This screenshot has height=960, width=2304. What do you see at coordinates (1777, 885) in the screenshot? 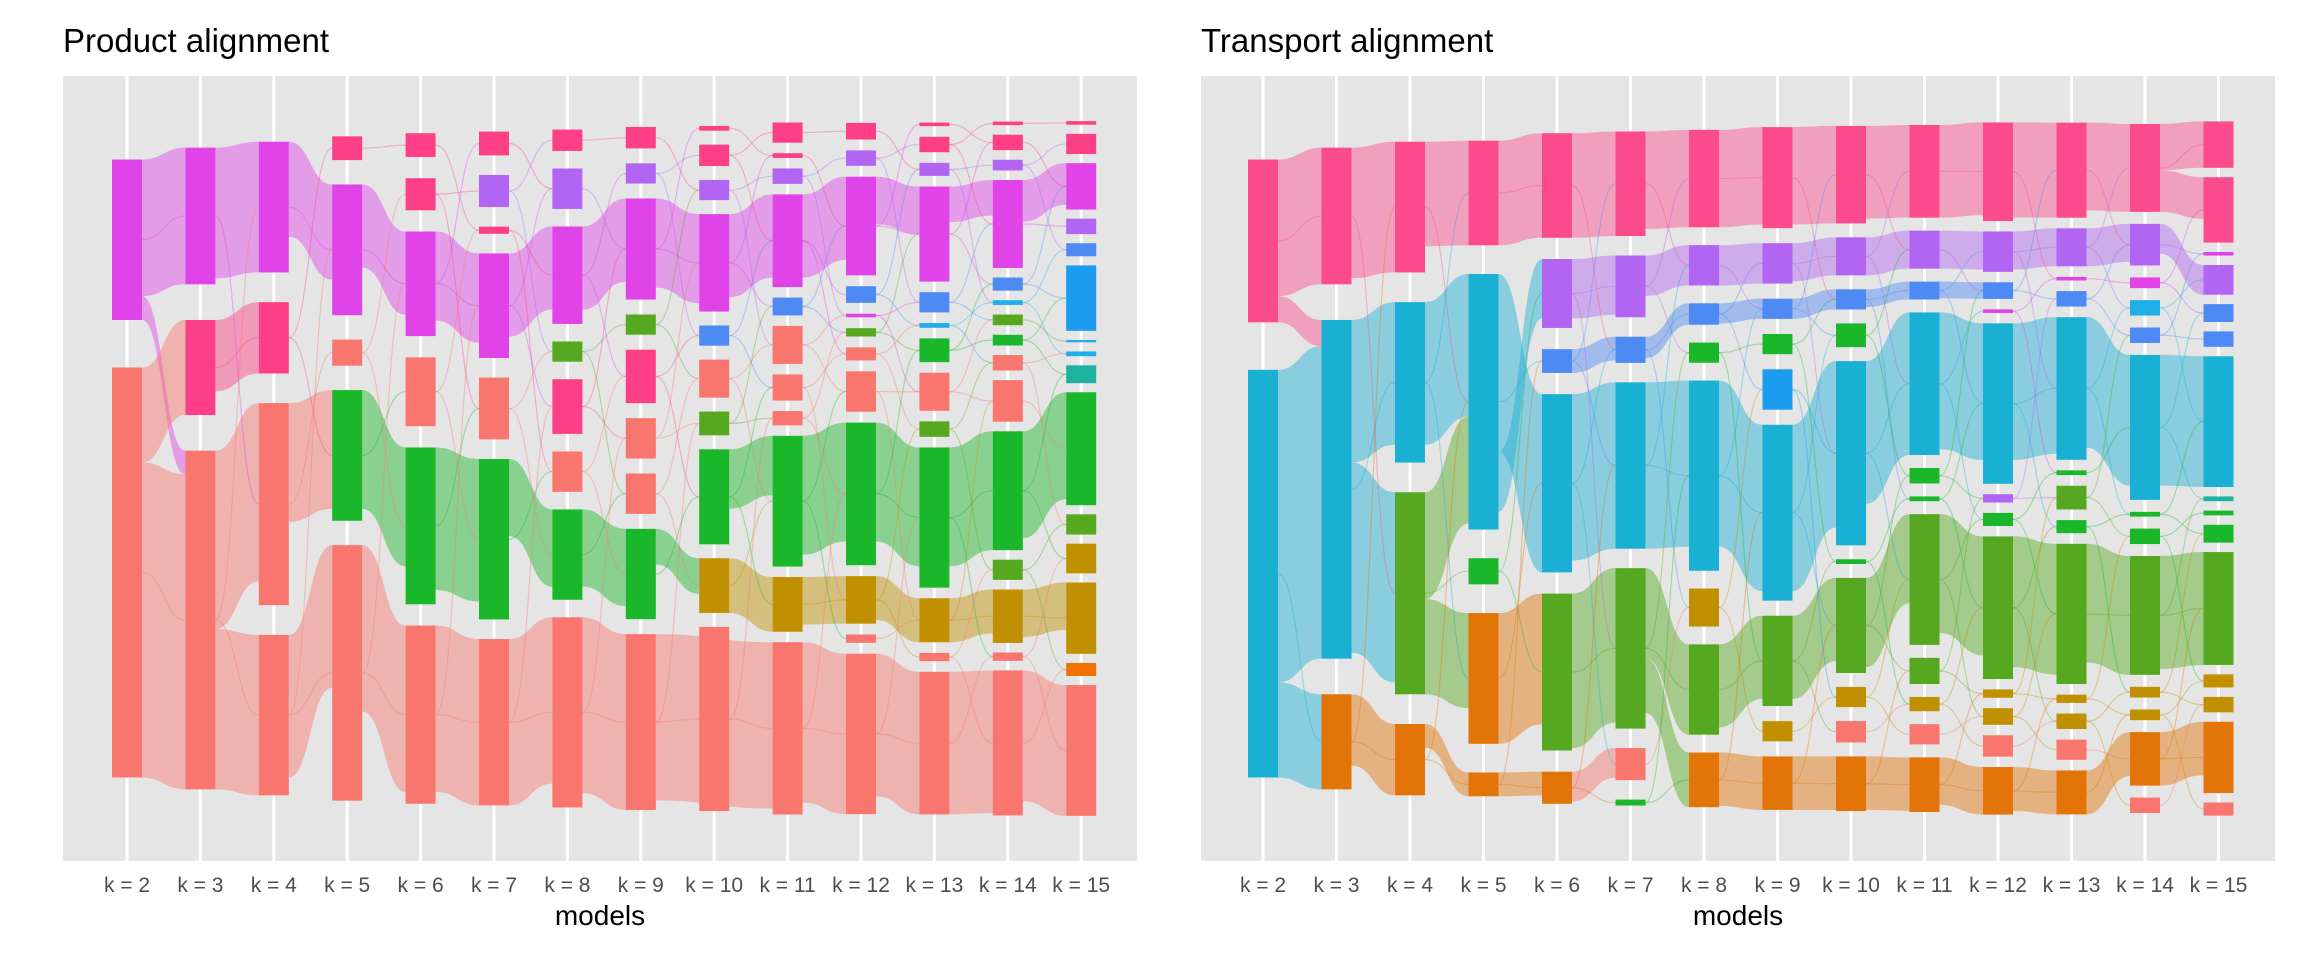
I see `x-tick-label: k = 9` at bounding box center [1777, 885].